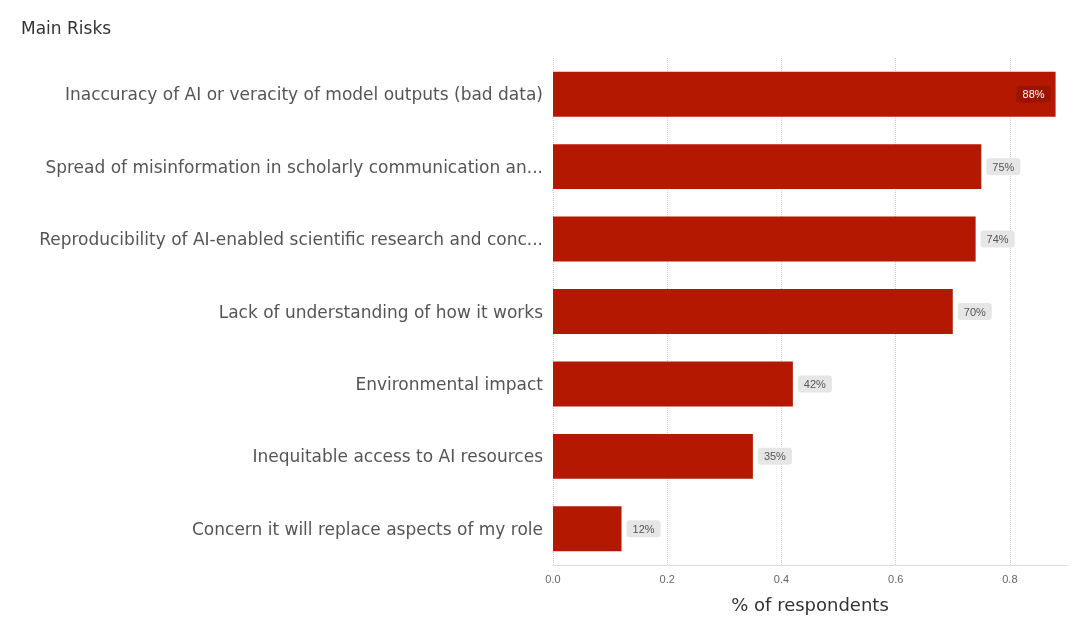  Describe the element at coordinates (815, 383) in the screenshot. I see `data-label: 42%` at that location.